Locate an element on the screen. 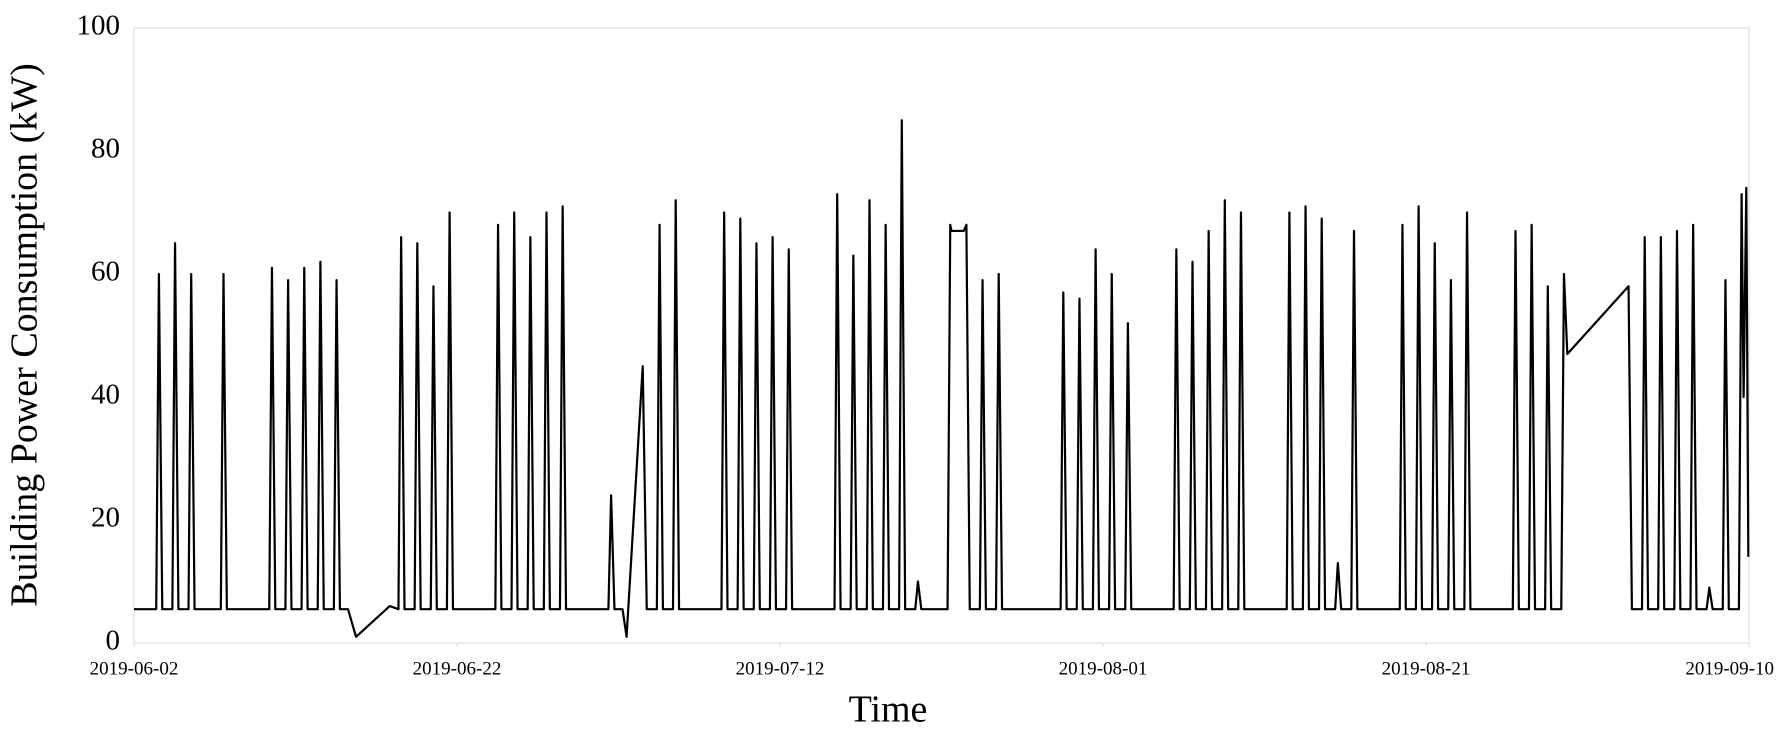  y-tick-label: 60 is located at coordinates (105, 272).